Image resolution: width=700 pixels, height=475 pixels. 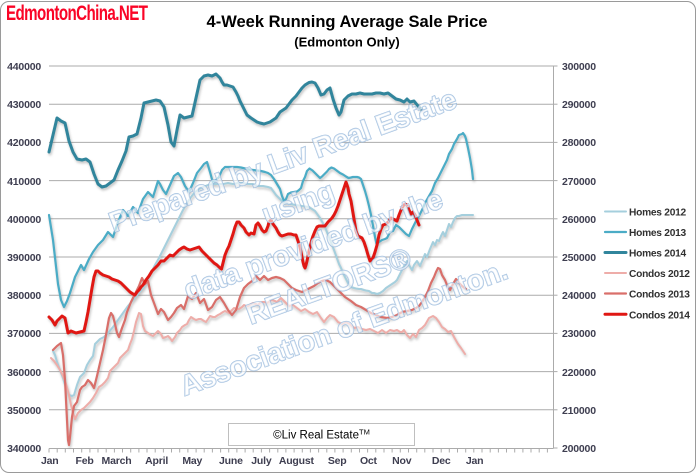 What do you see at coordinates (579, 411) in the screenshot?
I see `svg-text: 210000` at bounding box center [579, 411].